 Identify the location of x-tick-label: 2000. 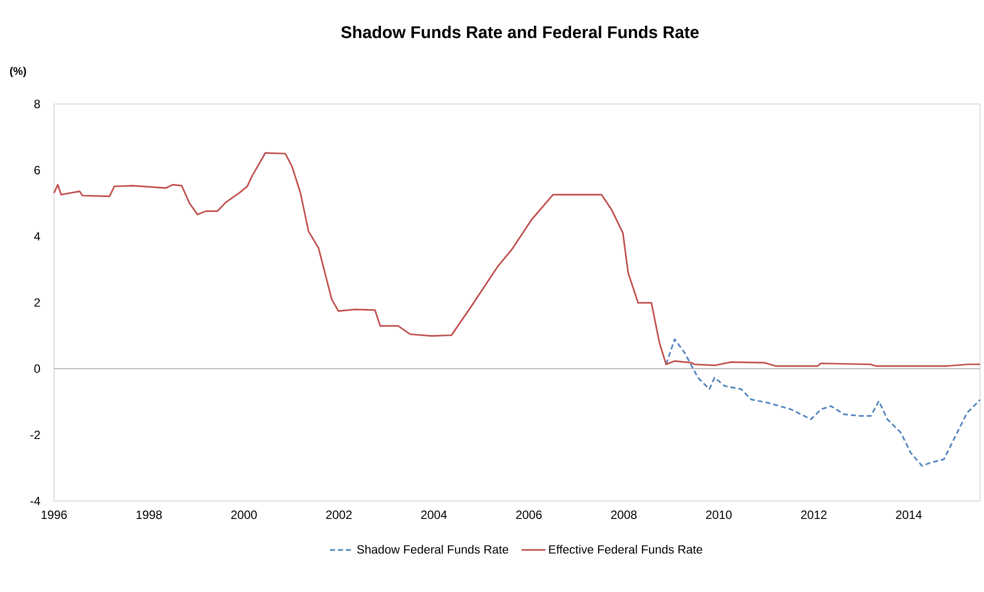
(244, 514).